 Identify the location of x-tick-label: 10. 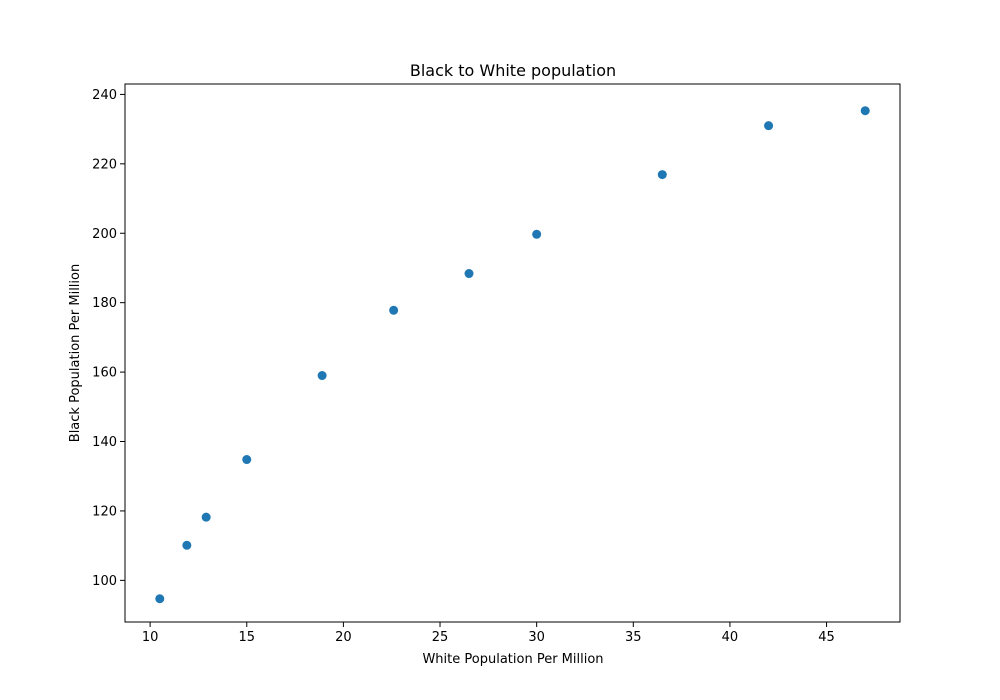
(150, 637).